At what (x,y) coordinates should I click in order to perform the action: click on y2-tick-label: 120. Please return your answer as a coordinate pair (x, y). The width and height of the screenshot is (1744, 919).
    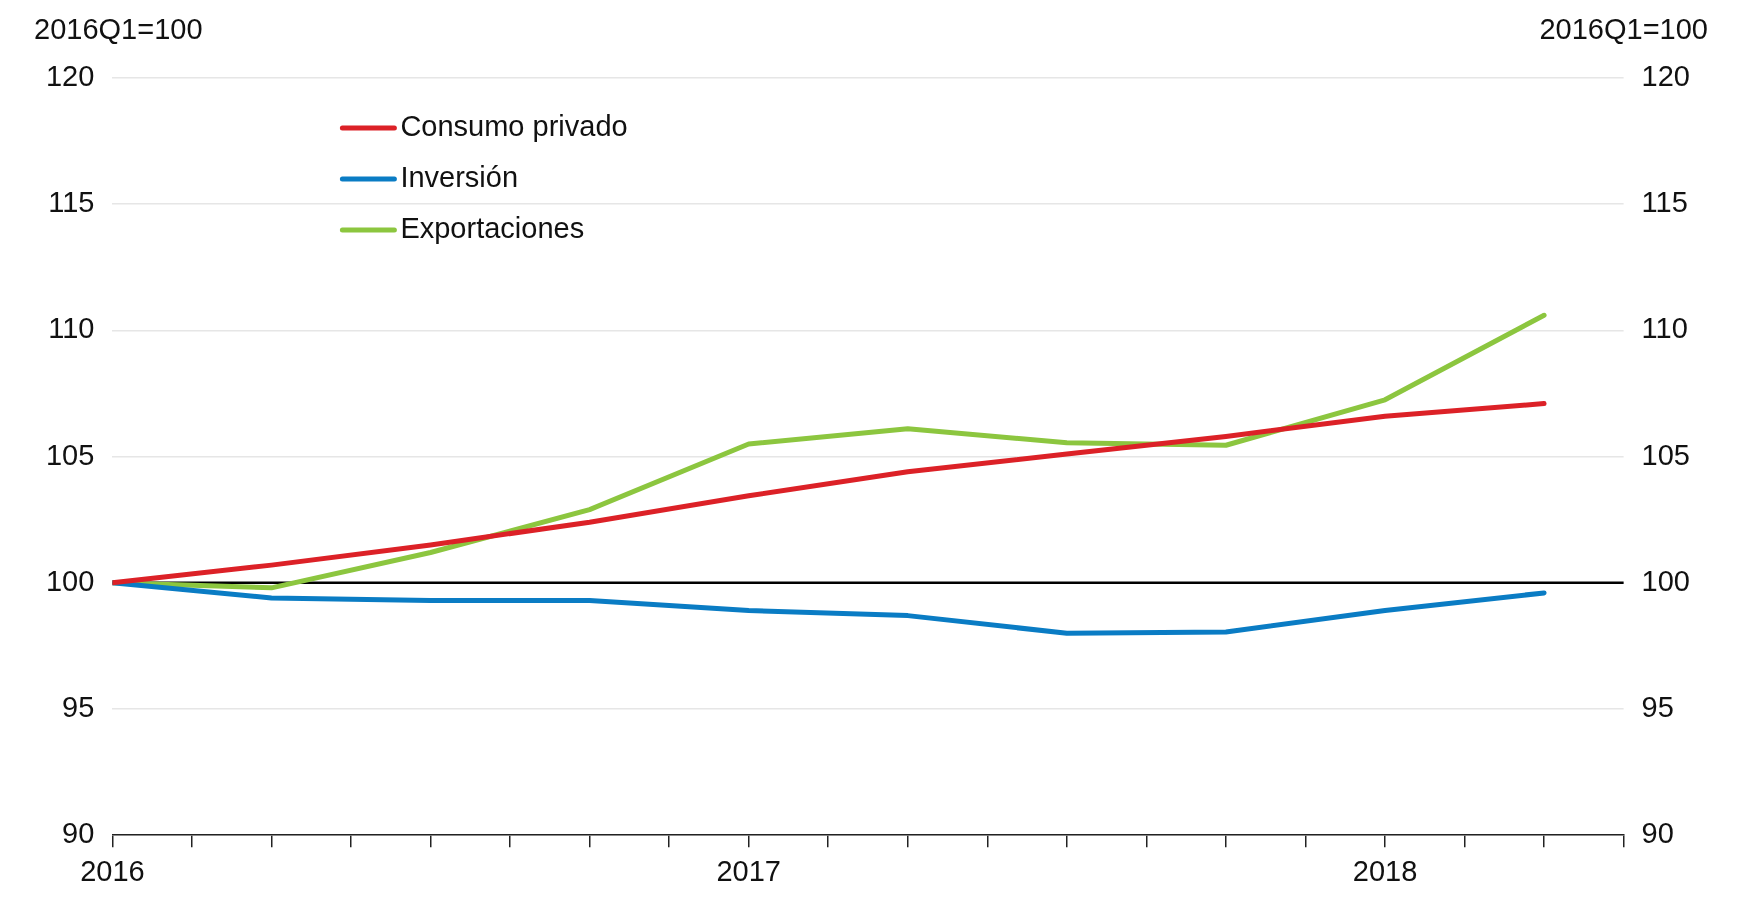
    Looking at the image, I should click on (1666, 76).